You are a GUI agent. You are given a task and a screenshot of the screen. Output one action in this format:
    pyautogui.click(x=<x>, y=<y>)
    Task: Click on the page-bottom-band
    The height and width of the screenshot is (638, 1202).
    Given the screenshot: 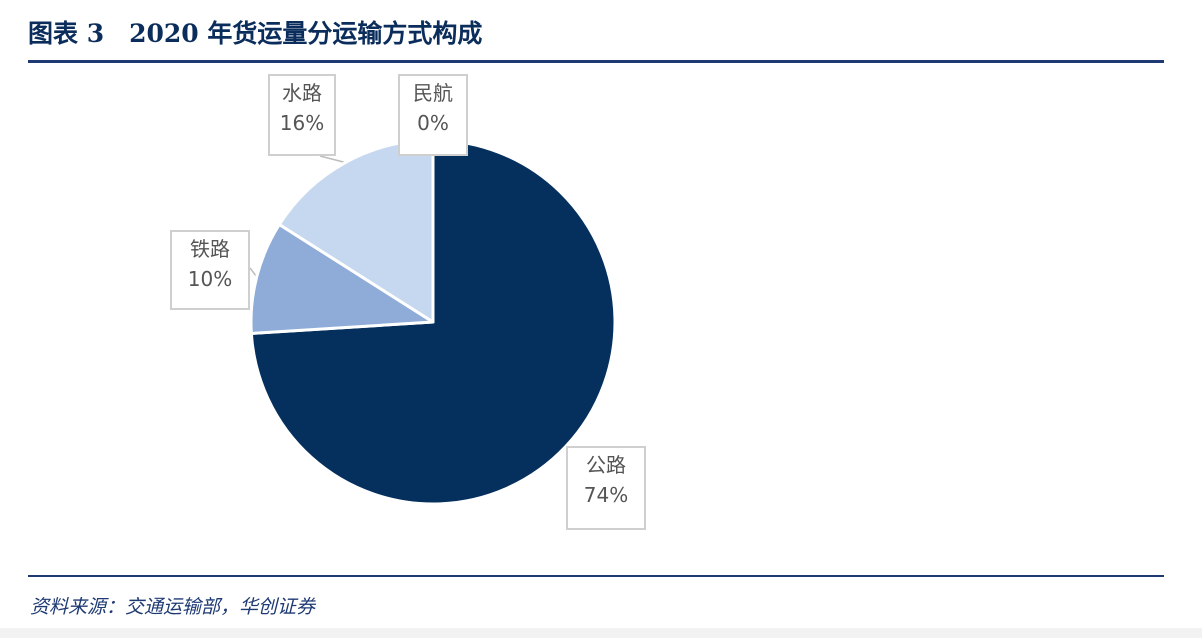 What is the action you would take?
    pyautogui.click(x=601, y=633)
    